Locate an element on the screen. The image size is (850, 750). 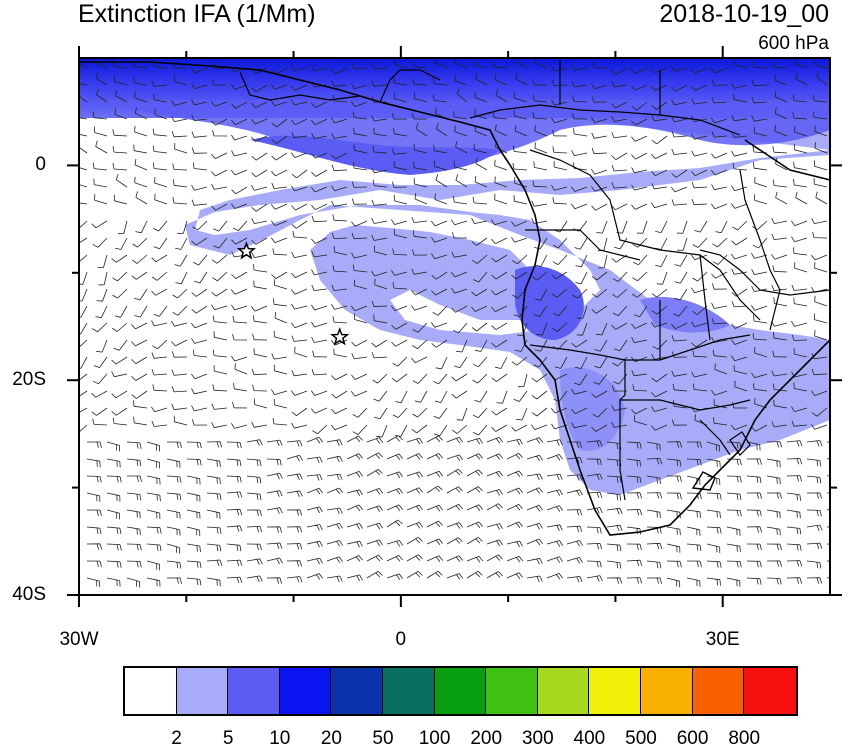
colorbar-label: 500 is located at coordinates (641, 738).